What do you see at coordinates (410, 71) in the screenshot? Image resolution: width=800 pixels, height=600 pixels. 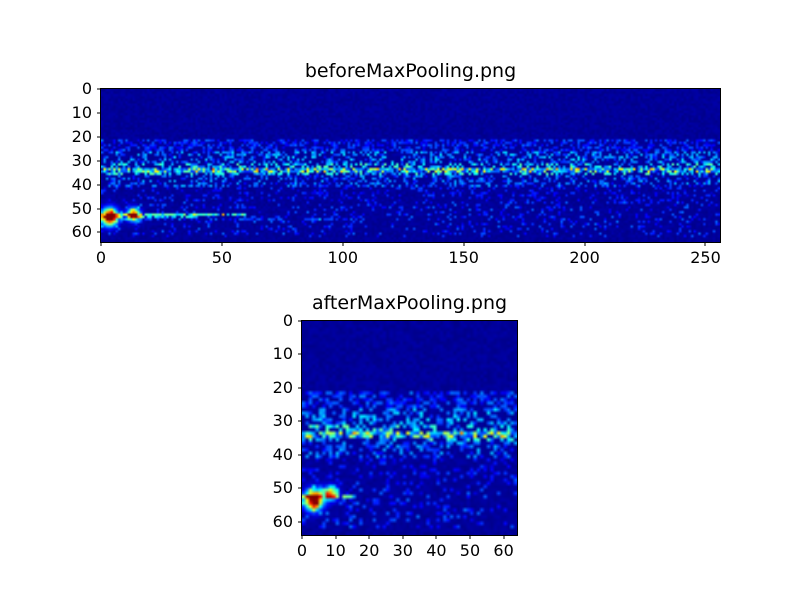 I see `plot-title-before-max-pooling: beforeMaxPooling.png` at bounding box center [410, 71].